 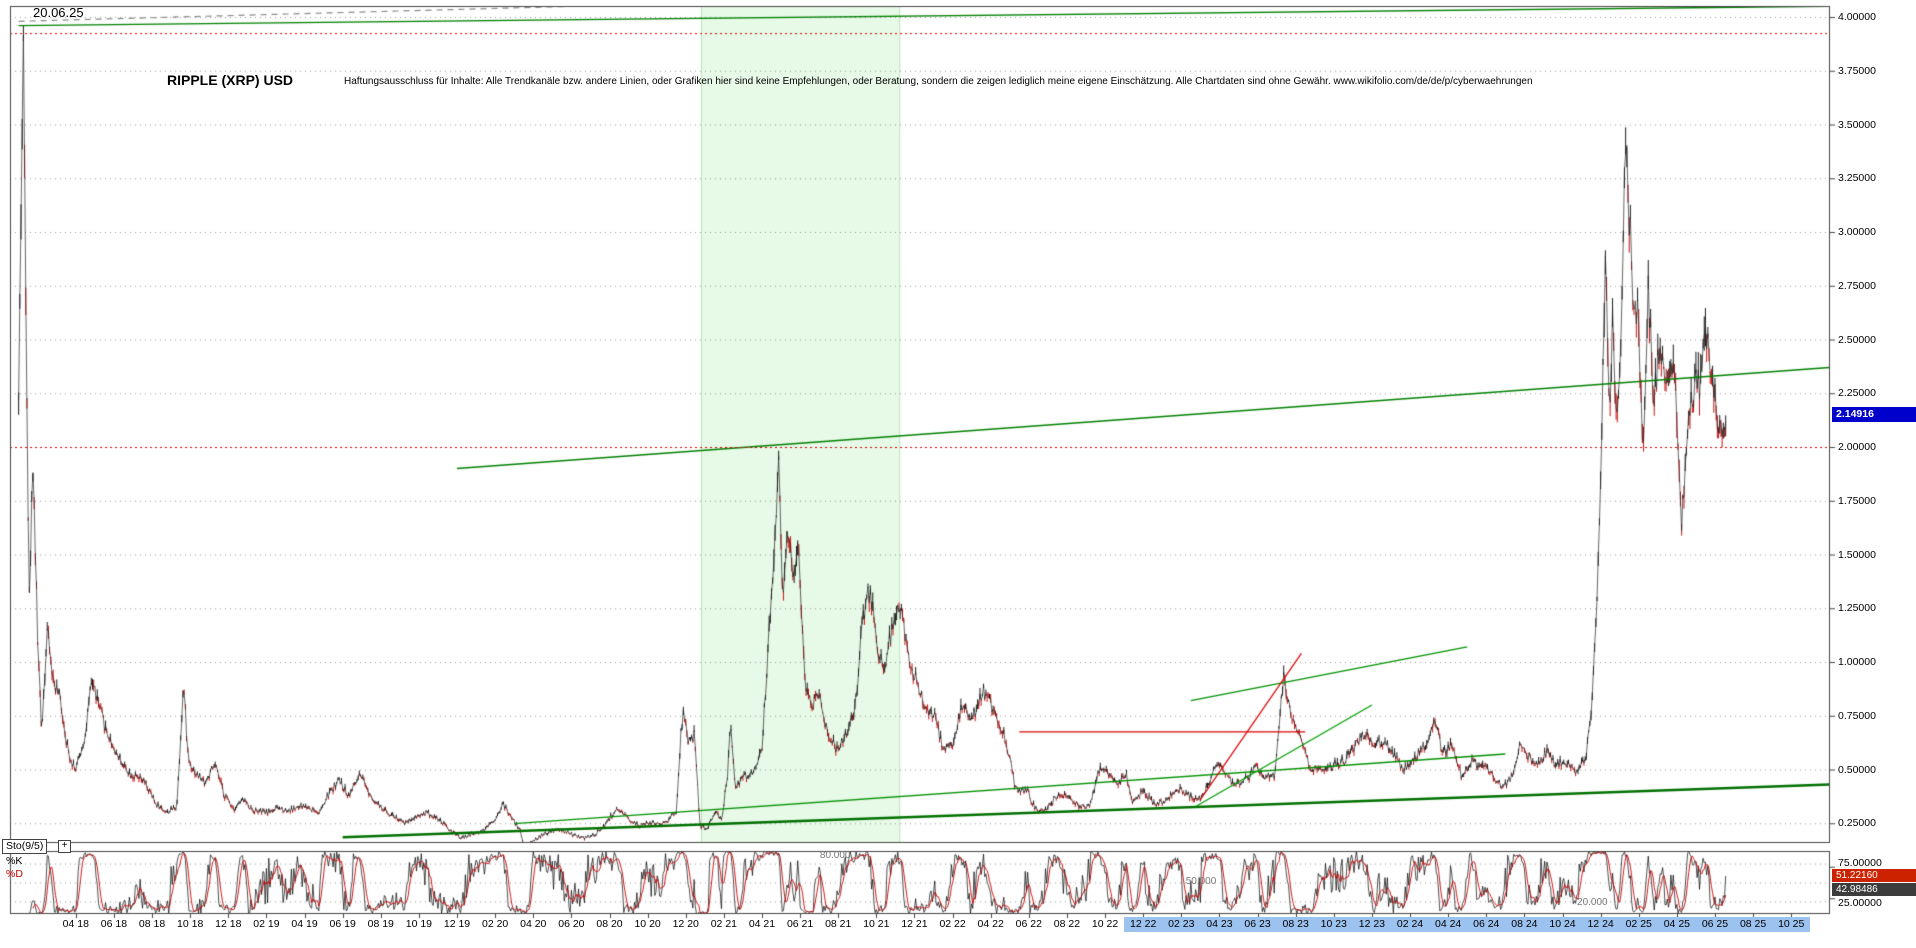 What do you see at coordinates (1486, 924) in the screenshot?
I see `time-axis-label: 06 24` at bounding box center [1486, 924].